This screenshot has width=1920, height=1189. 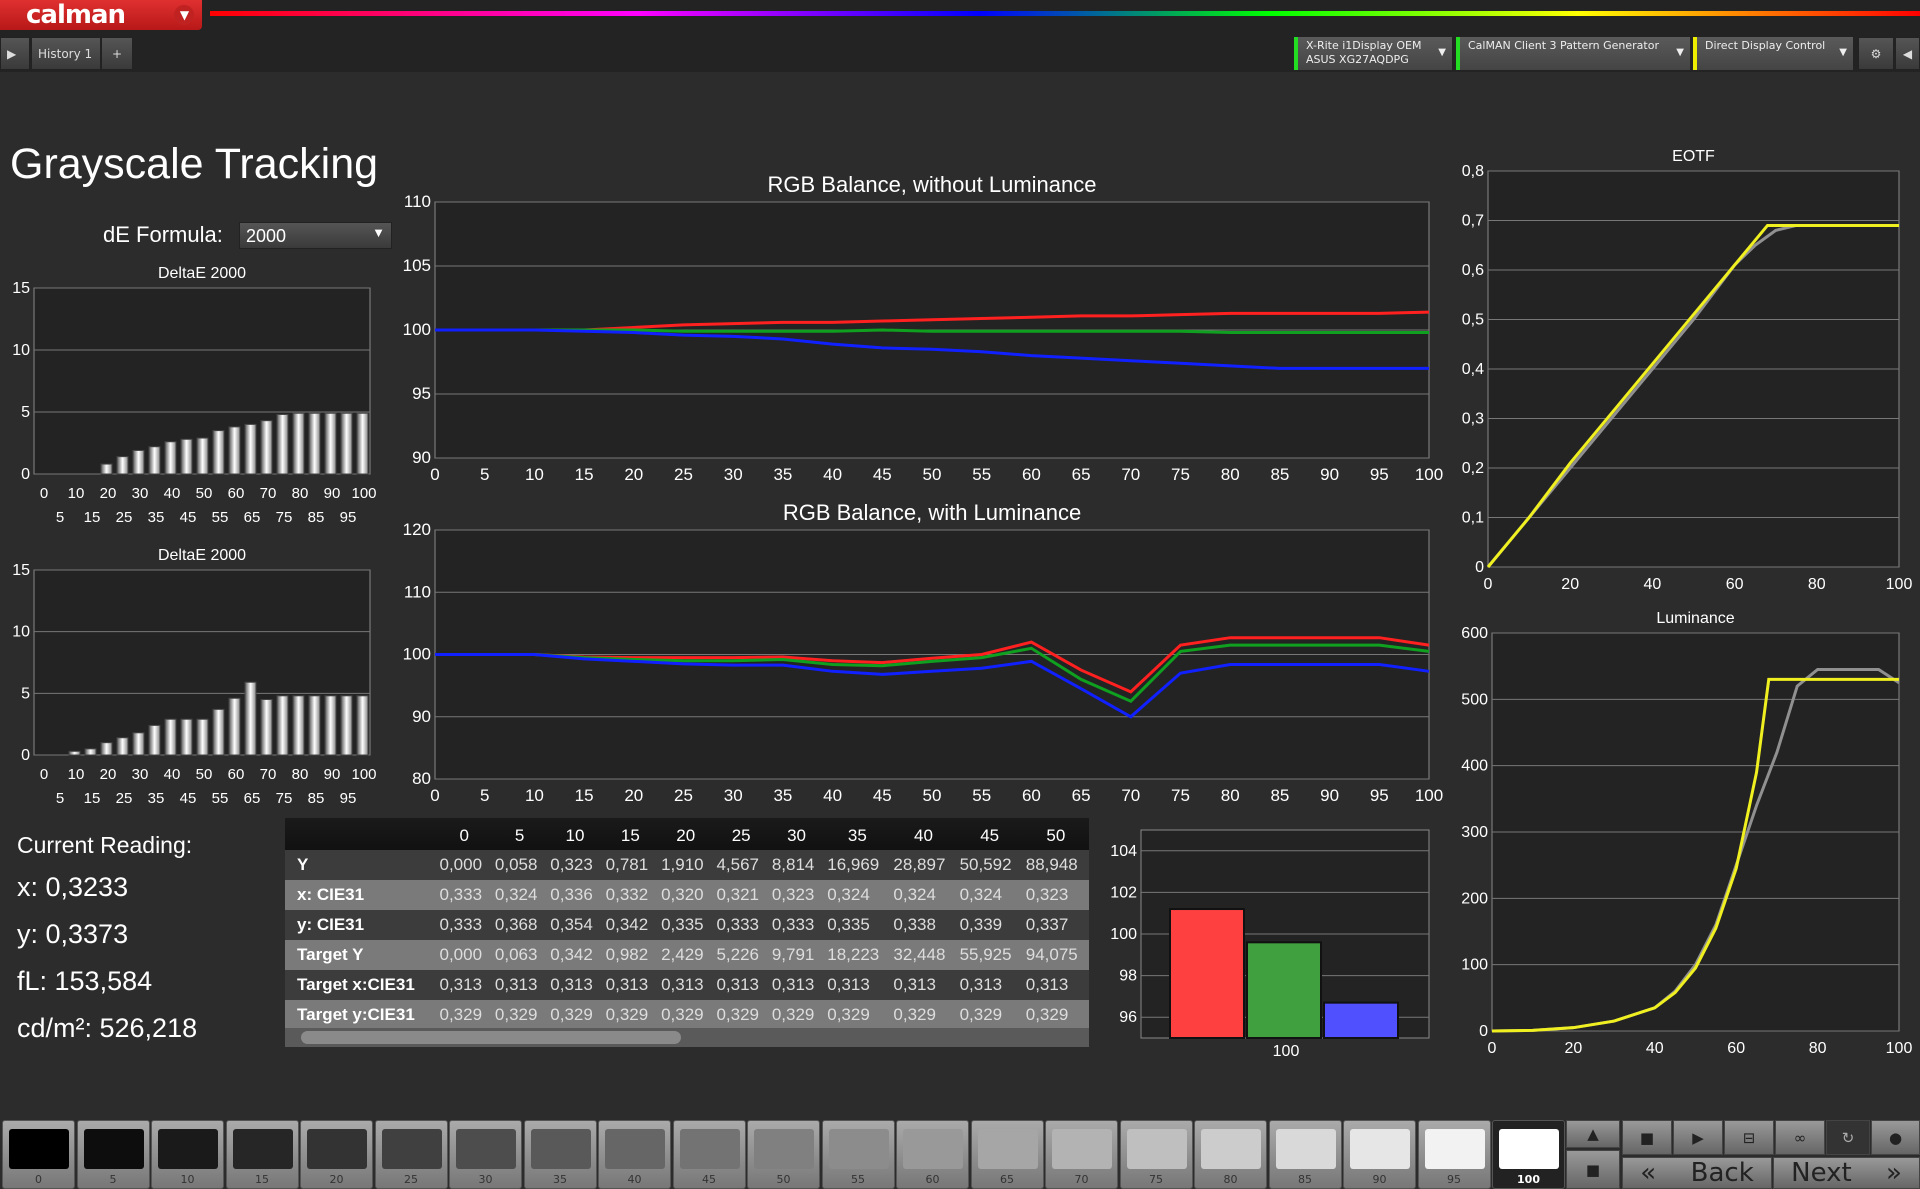 What do you see at coordinates (1749, 1137) in the screenshot?
I see `step-button: ⊟` at bounding box center [1749, 1137].